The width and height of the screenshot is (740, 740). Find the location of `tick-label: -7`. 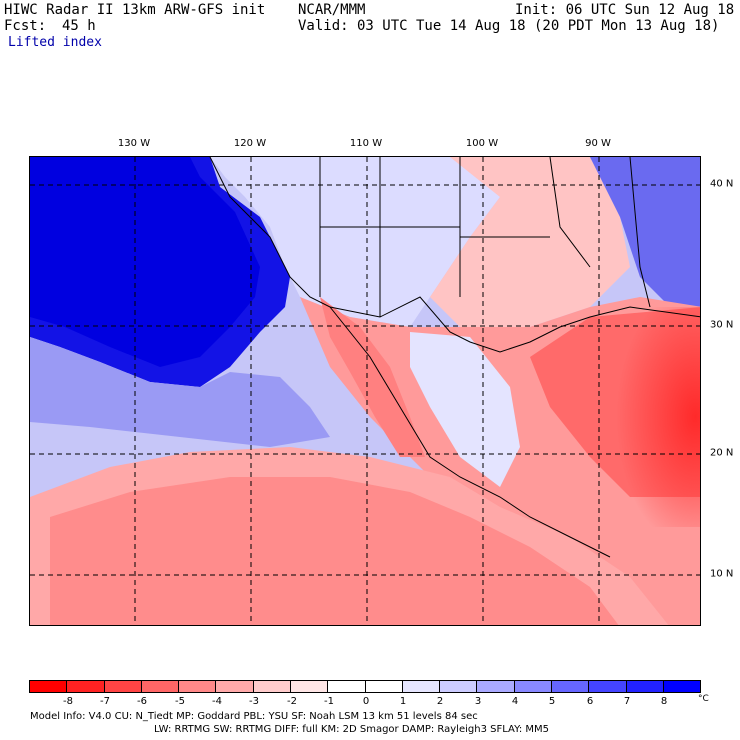

tick-label: -7 is located at coordinates (105, 701).